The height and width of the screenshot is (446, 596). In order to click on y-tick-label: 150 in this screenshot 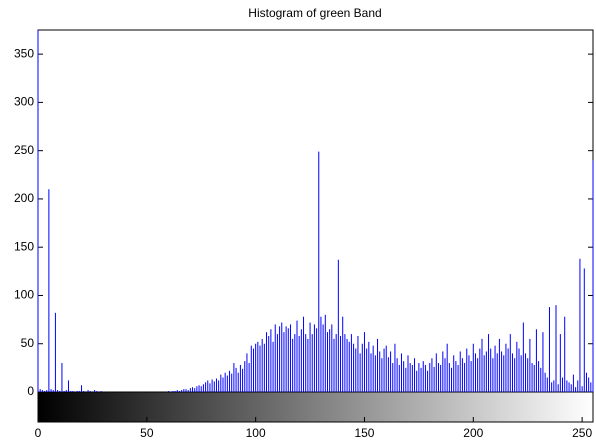, I will do `click(24, 246)`.